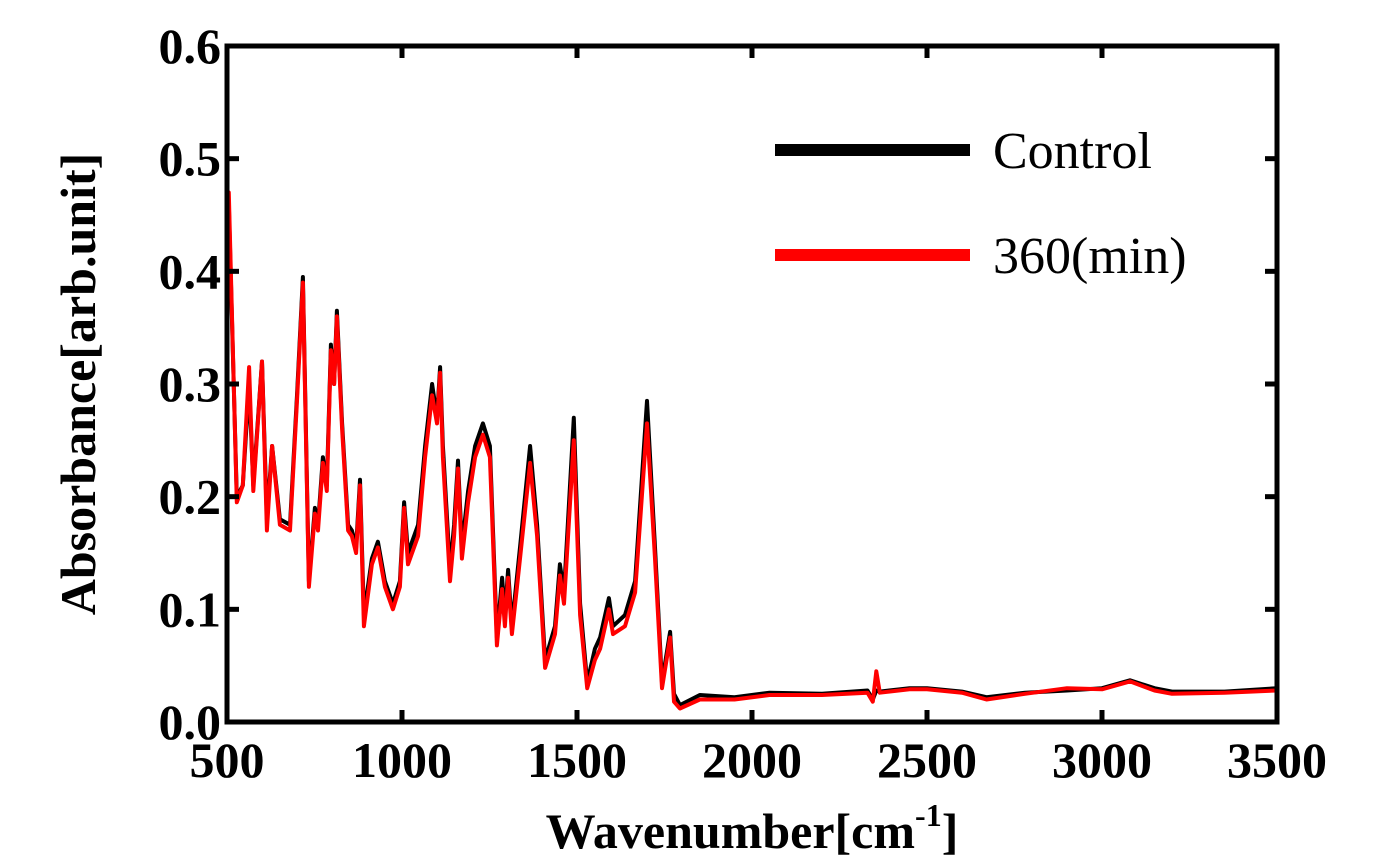 This screenshot has width=1399, height=855. Describe the element at coordinates (928, 815) in the screenshot. I see `x-label-sup: -1` at that location.